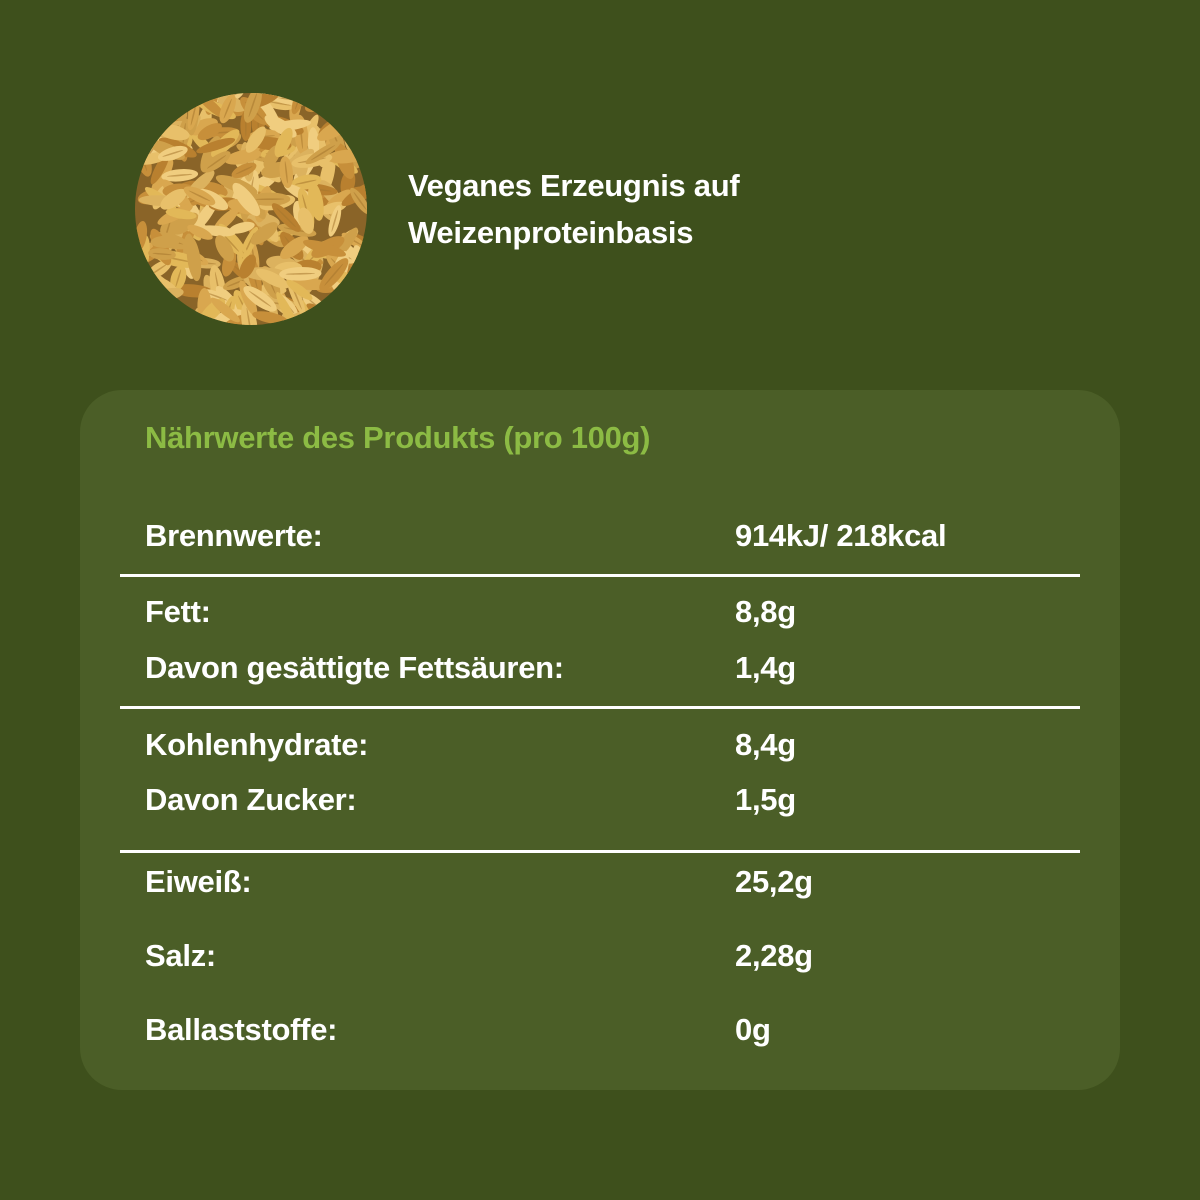 This screenshot has height=1200, width=1200. Describe the element at coordinates (765, 799) in the screenshot. I see `row-value: 1,5g` at that location.